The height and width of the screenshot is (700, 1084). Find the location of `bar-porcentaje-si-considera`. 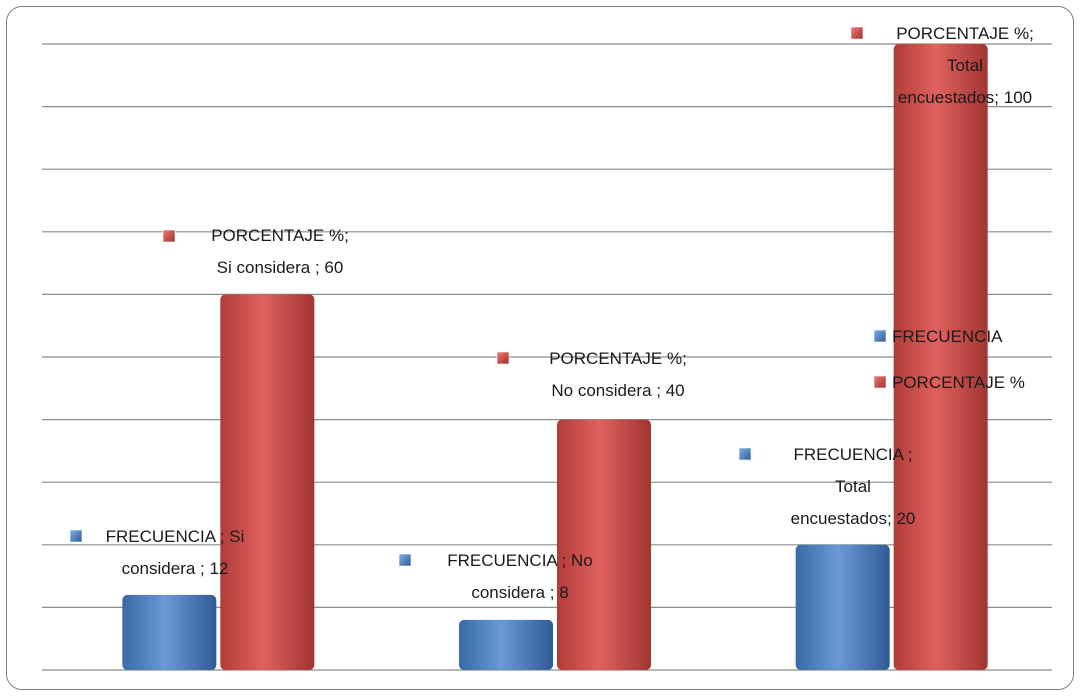

bar-porcentaje-si-considera is located at coordinates (267, 482).